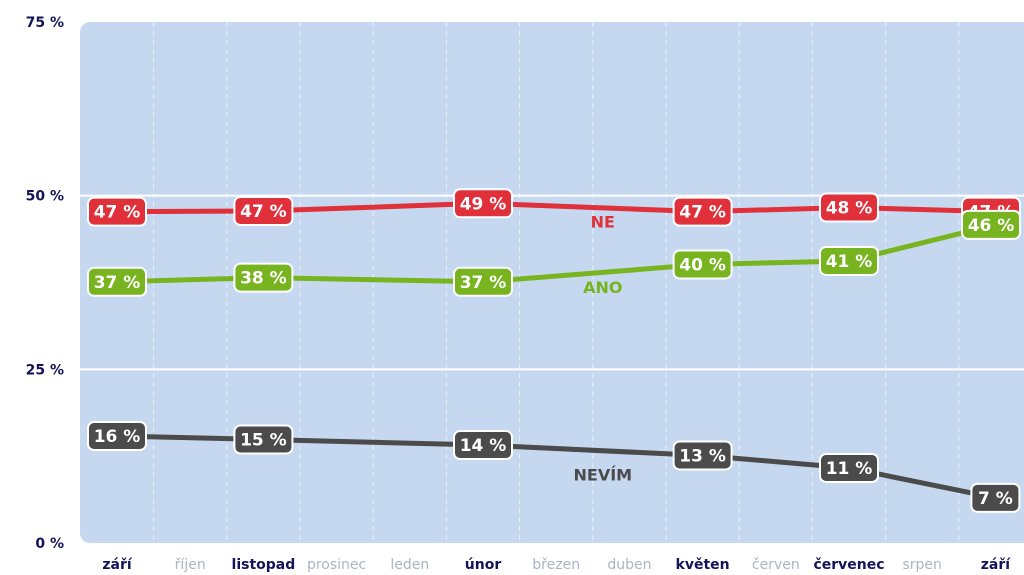  Describe the element at coordinates (409, 565) in the screenshot. I see `x-tick-label: leden` at that location.